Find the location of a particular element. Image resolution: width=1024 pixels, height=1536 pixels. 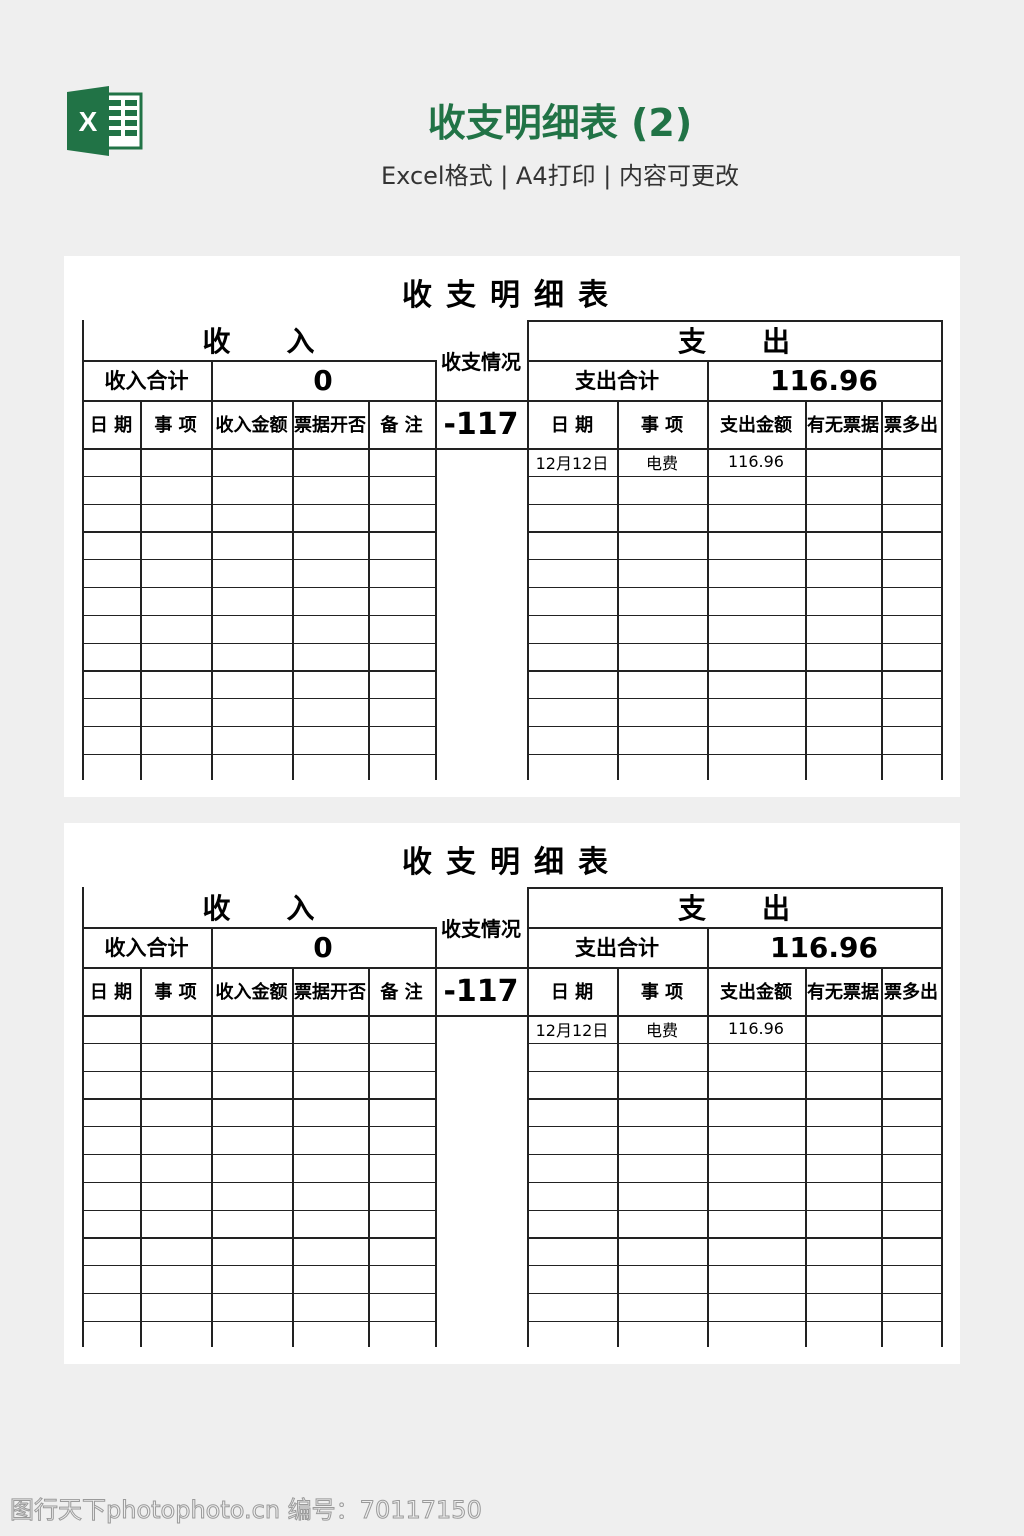

expense-column-header: 日 期 is located at coordinates (572, 425).